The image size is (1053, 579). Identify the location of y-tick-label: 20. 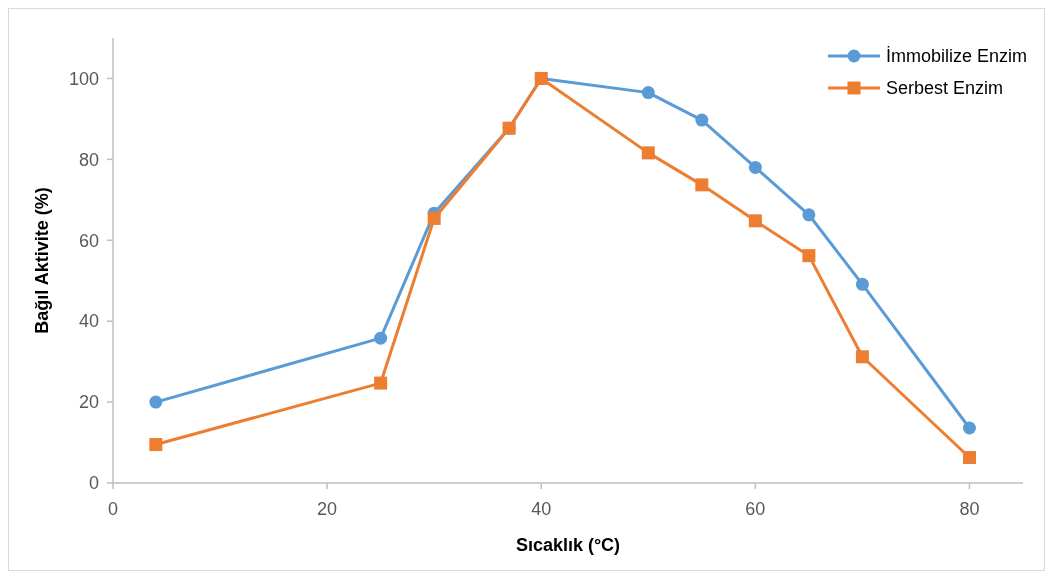
(88, 402).